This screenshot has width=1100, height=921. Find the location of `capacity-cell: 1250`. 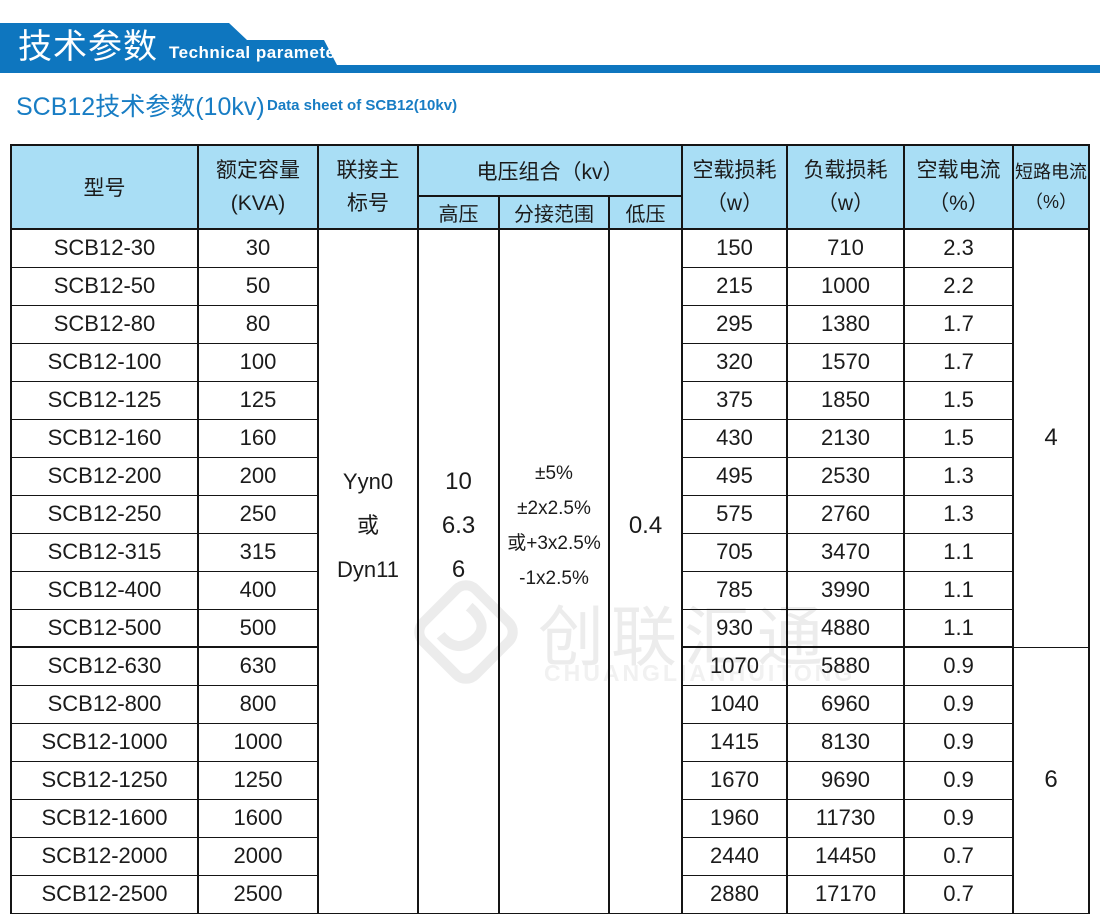

capacity-cell: 1250 is located at coordinates (258, 780).